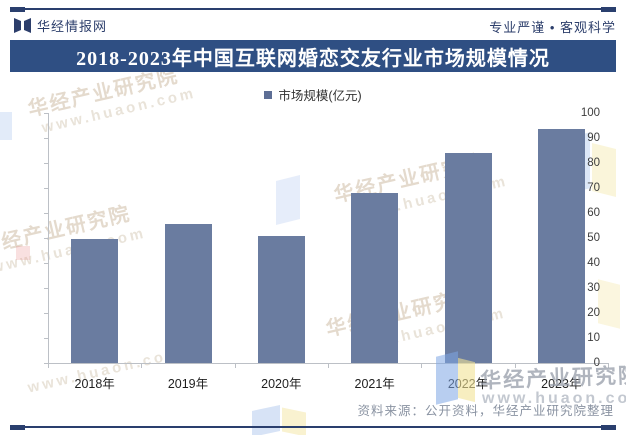 Image resolution: width=626 pixels, height=435 pixels. I want to click on bar-2020年, so click(281, 299).